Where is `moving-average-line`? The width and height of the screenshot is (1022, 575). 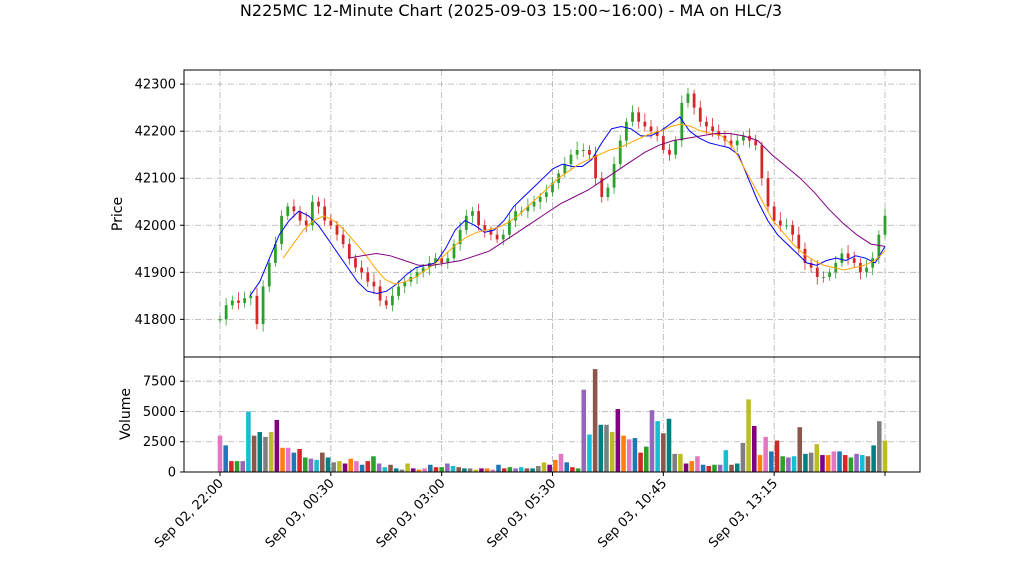
moving-average-line is located at coordinates (616, 199).